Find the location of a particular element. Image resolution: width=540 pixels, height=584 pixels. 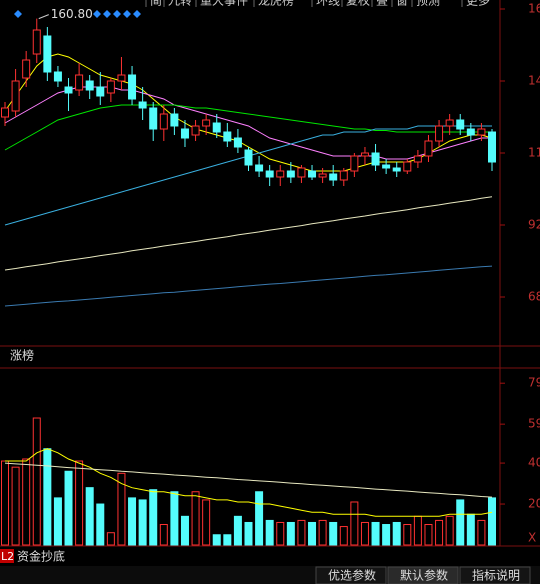

toolbar-item: 叠 is located at coordinates (382, 4).